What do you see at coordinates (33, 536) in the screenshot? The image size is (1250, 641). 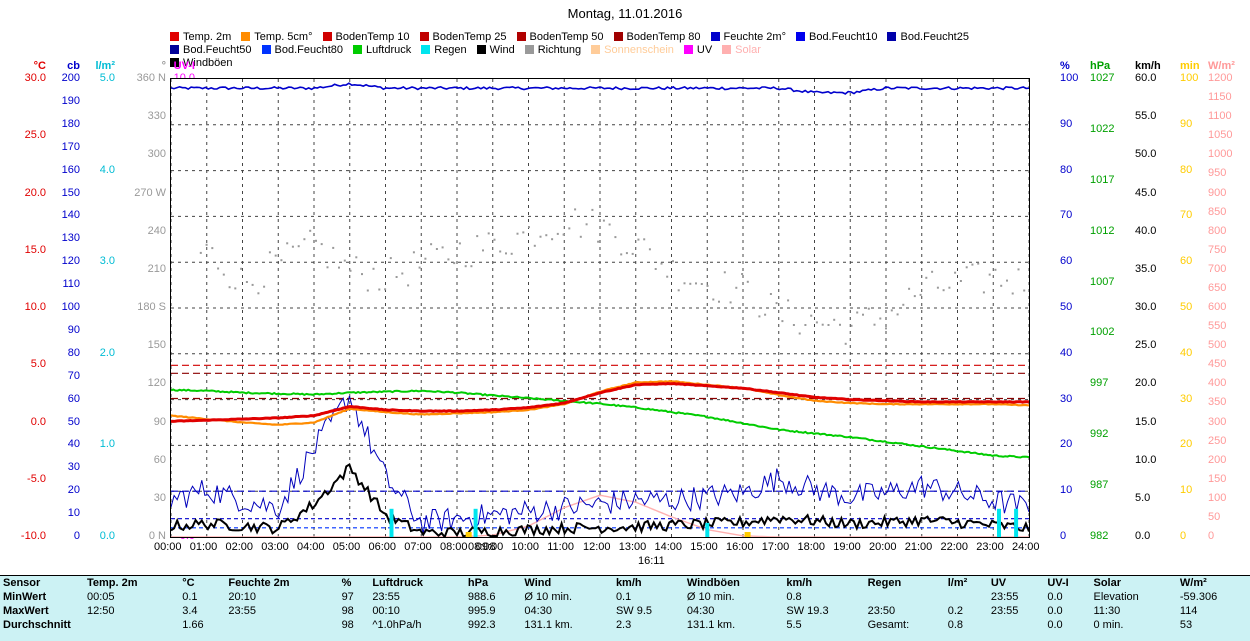 I see `axis-temp-tick: -10.0` at bounding box center [33, 536].